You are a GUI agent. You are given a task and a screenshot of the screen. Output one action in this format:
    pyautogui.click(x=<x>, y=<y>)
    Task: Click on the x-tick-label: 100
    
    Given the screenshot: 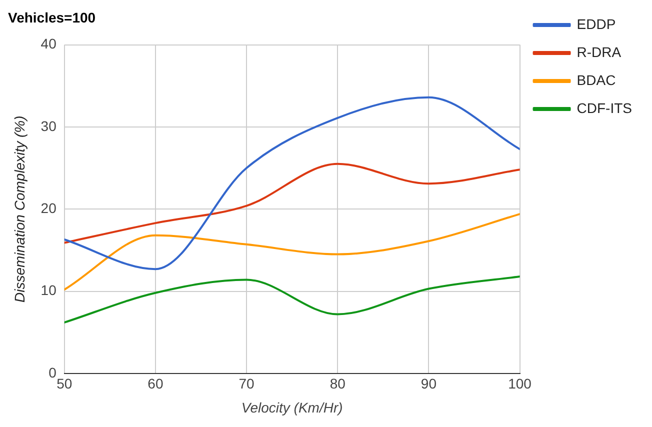 What is the action you would take?
    pyautogui.click(x=520, y=384)
    